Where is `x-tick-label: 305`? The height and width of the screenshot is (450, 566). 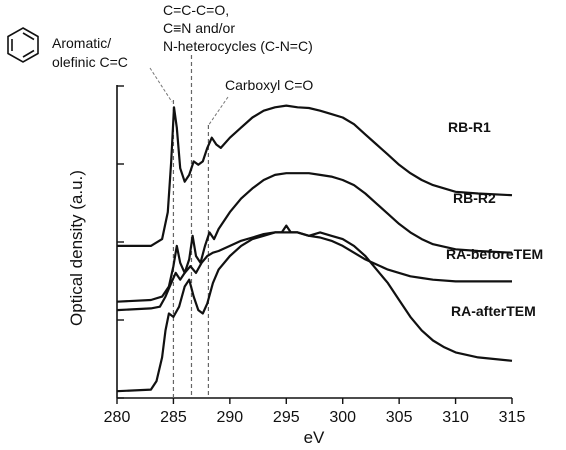 x-tick-label: 305 is located at coordinates (399, 417).